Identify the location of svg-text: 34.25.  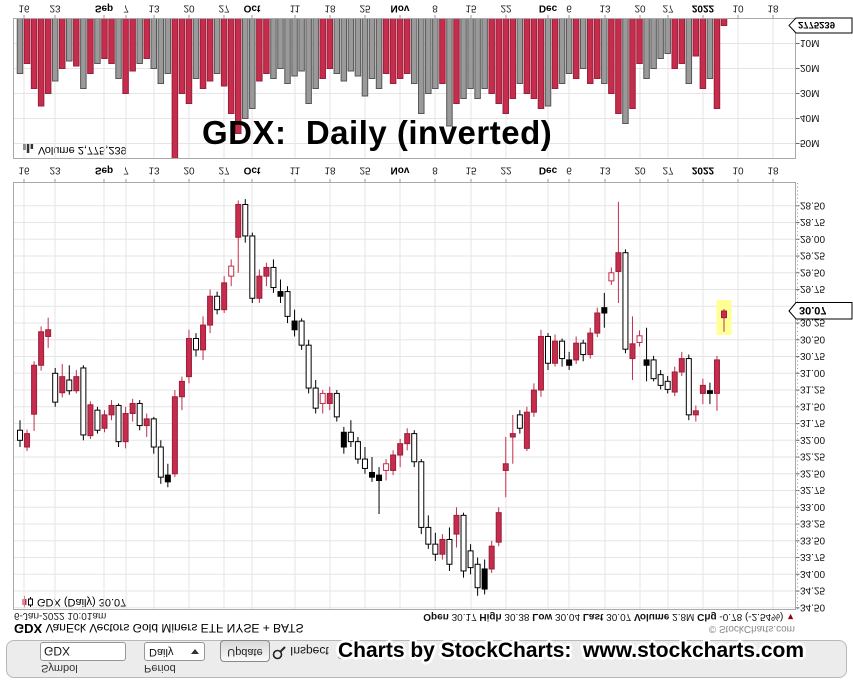
(812, 590).